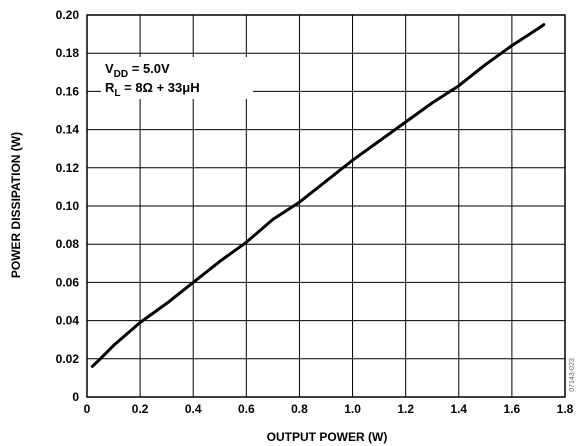 The image size is (578, 446). I want to click on y-tick-label: 0.12, so click(68, 168).